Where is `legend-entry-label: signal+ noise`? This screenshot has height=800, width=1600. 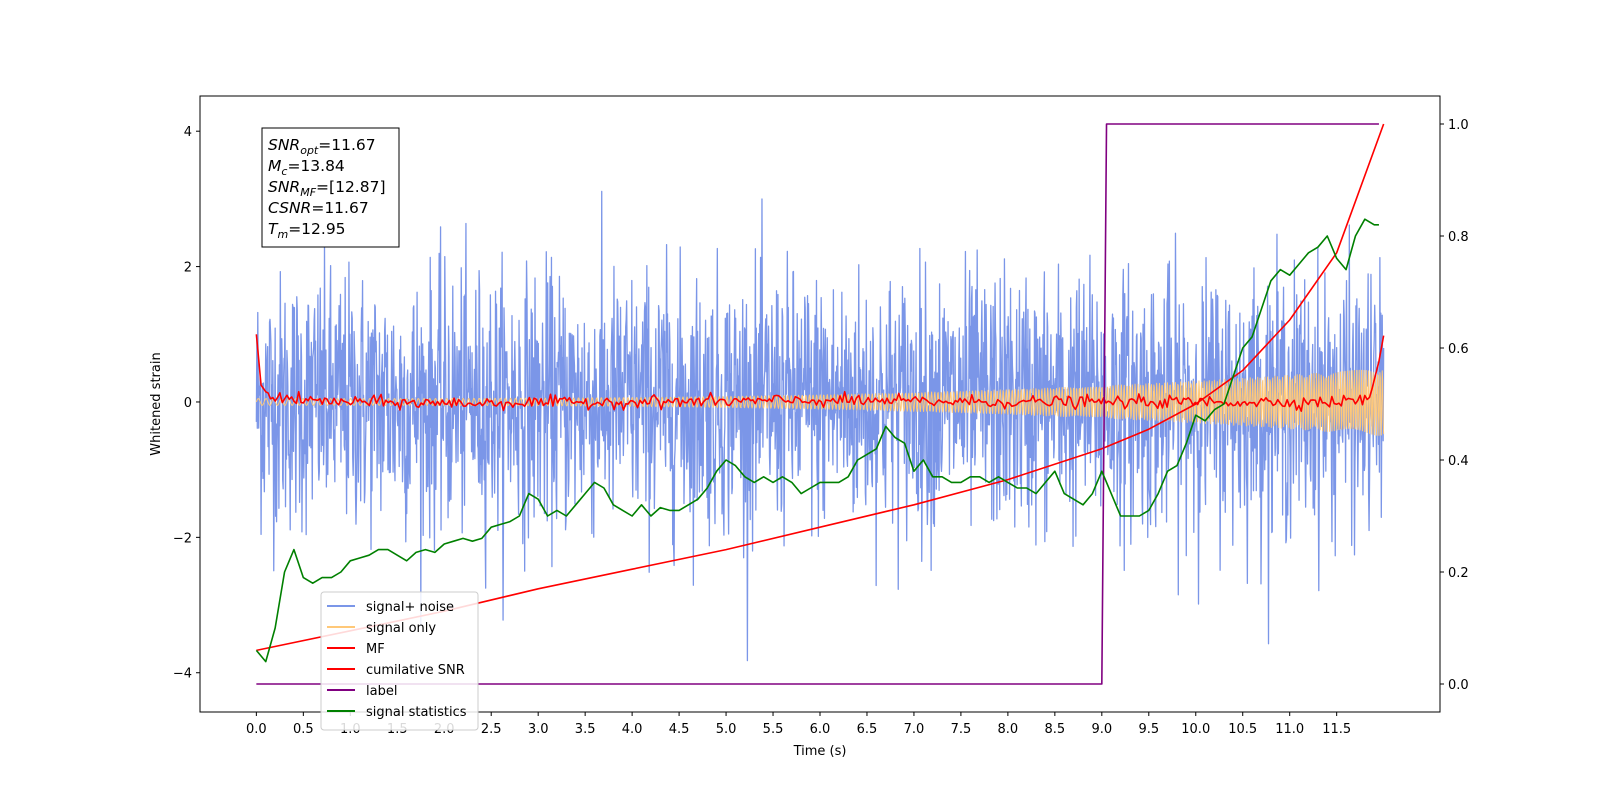 legend-entry-label: signal+ noise is located at coordinates (410, 607).